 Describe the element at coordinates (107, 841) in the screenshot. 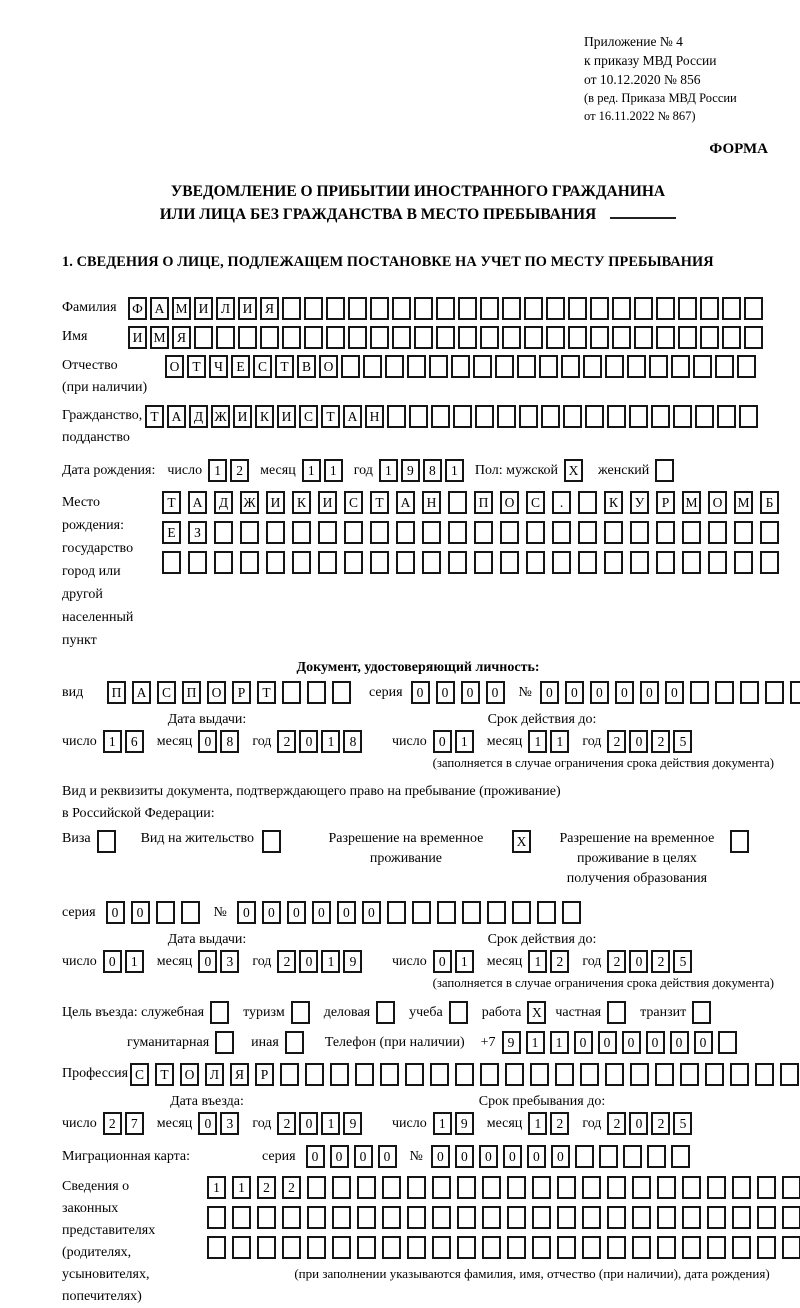

I see `option-visa-checkbox` at that location.